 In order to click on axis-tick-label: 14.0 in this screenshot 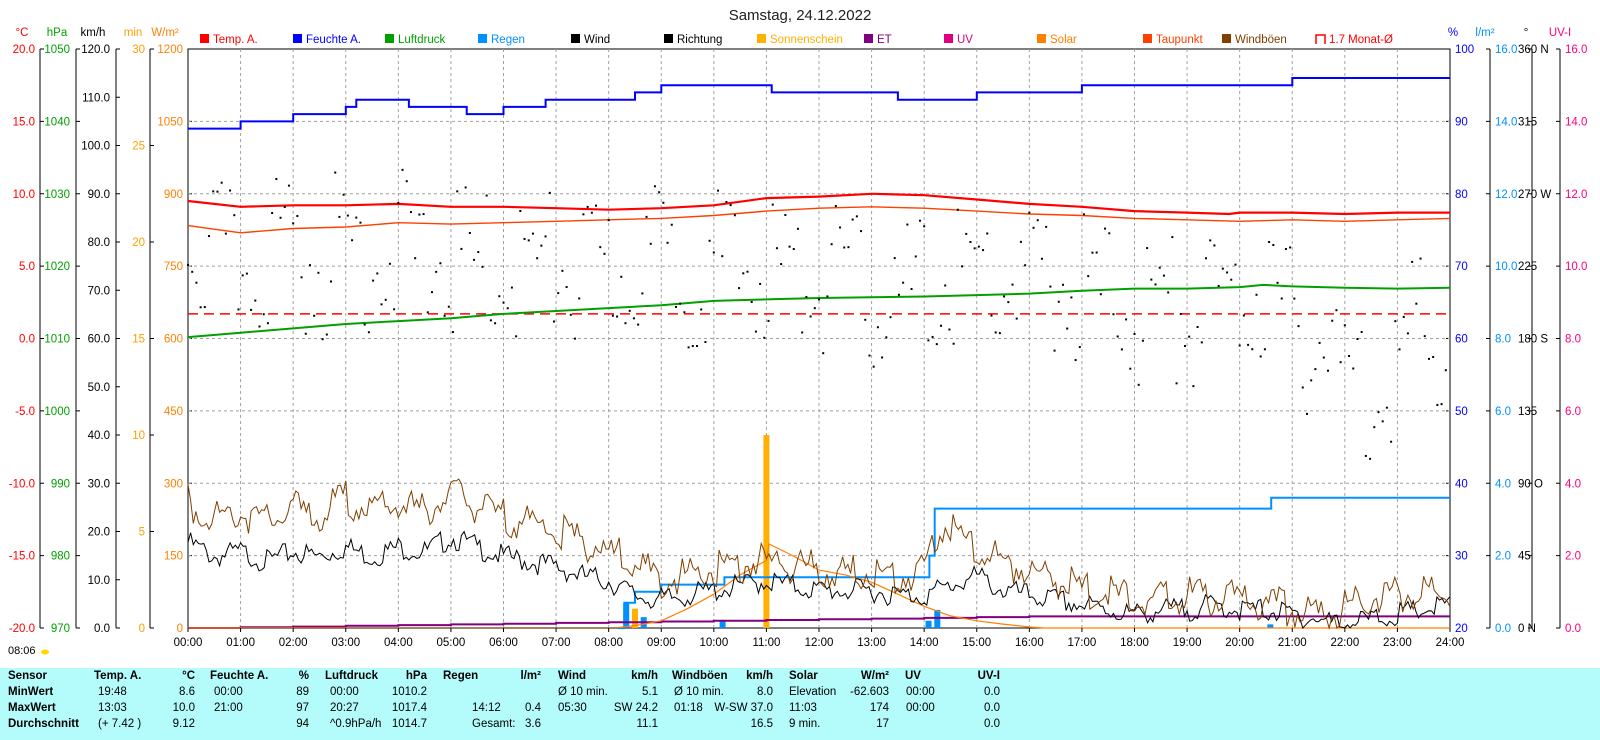, I will do `click(1506, 122)`.